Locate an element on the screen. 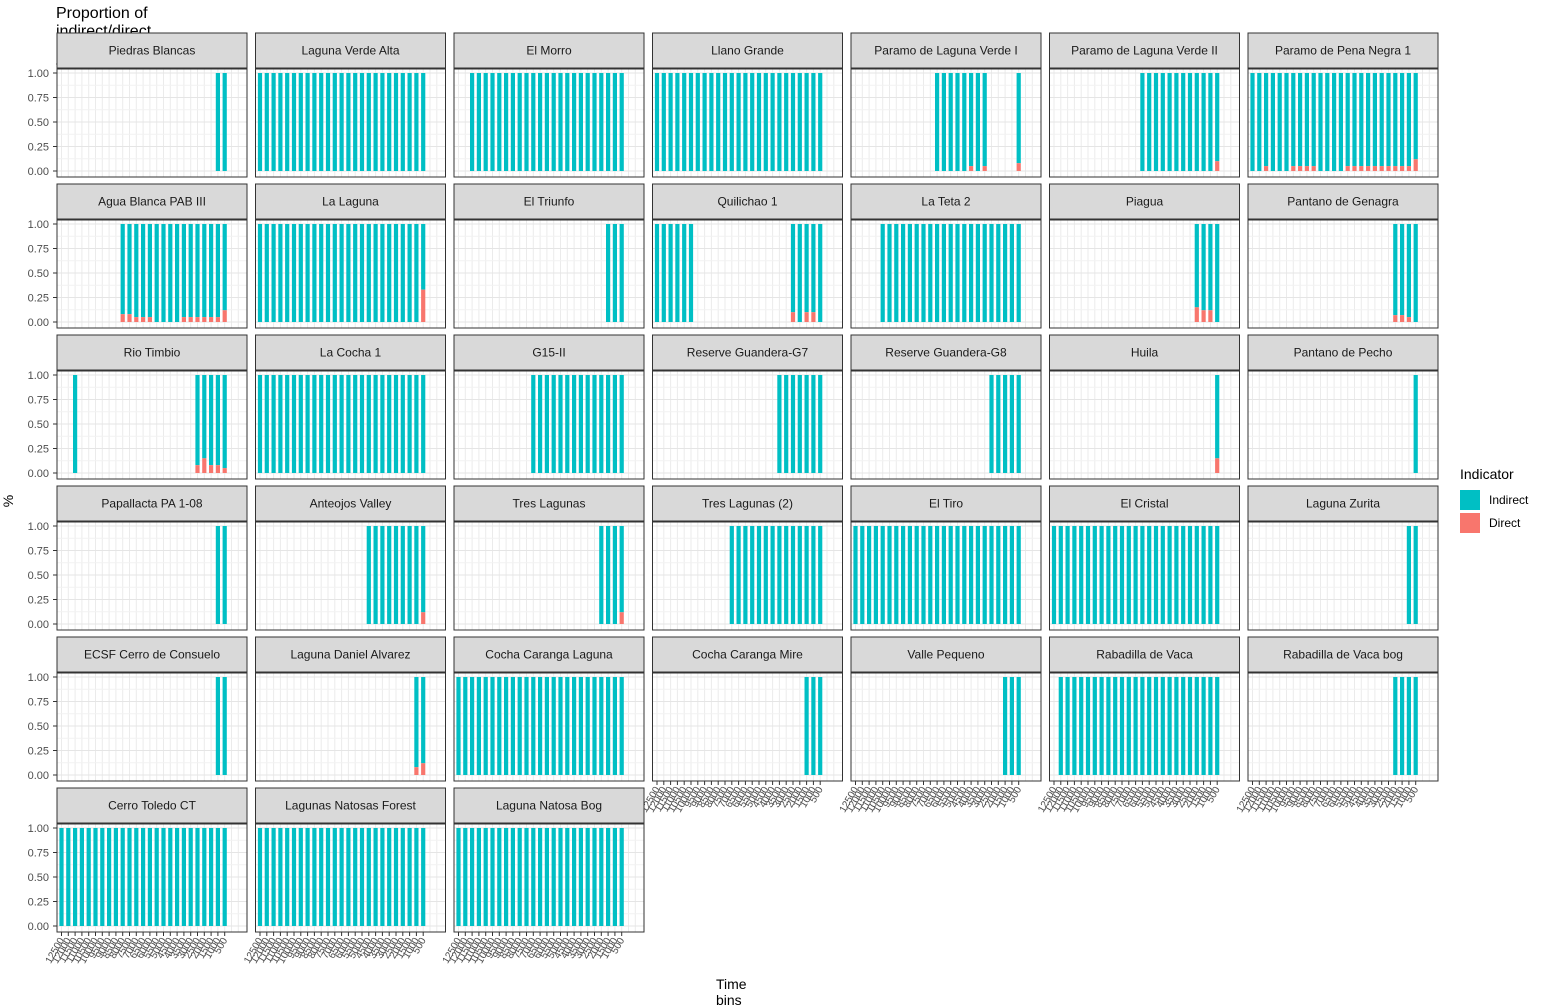 The height and width of the screenshot is (1008, 1546). facet-panel: Laguna Zurita is located at coordinates (1343, 558).